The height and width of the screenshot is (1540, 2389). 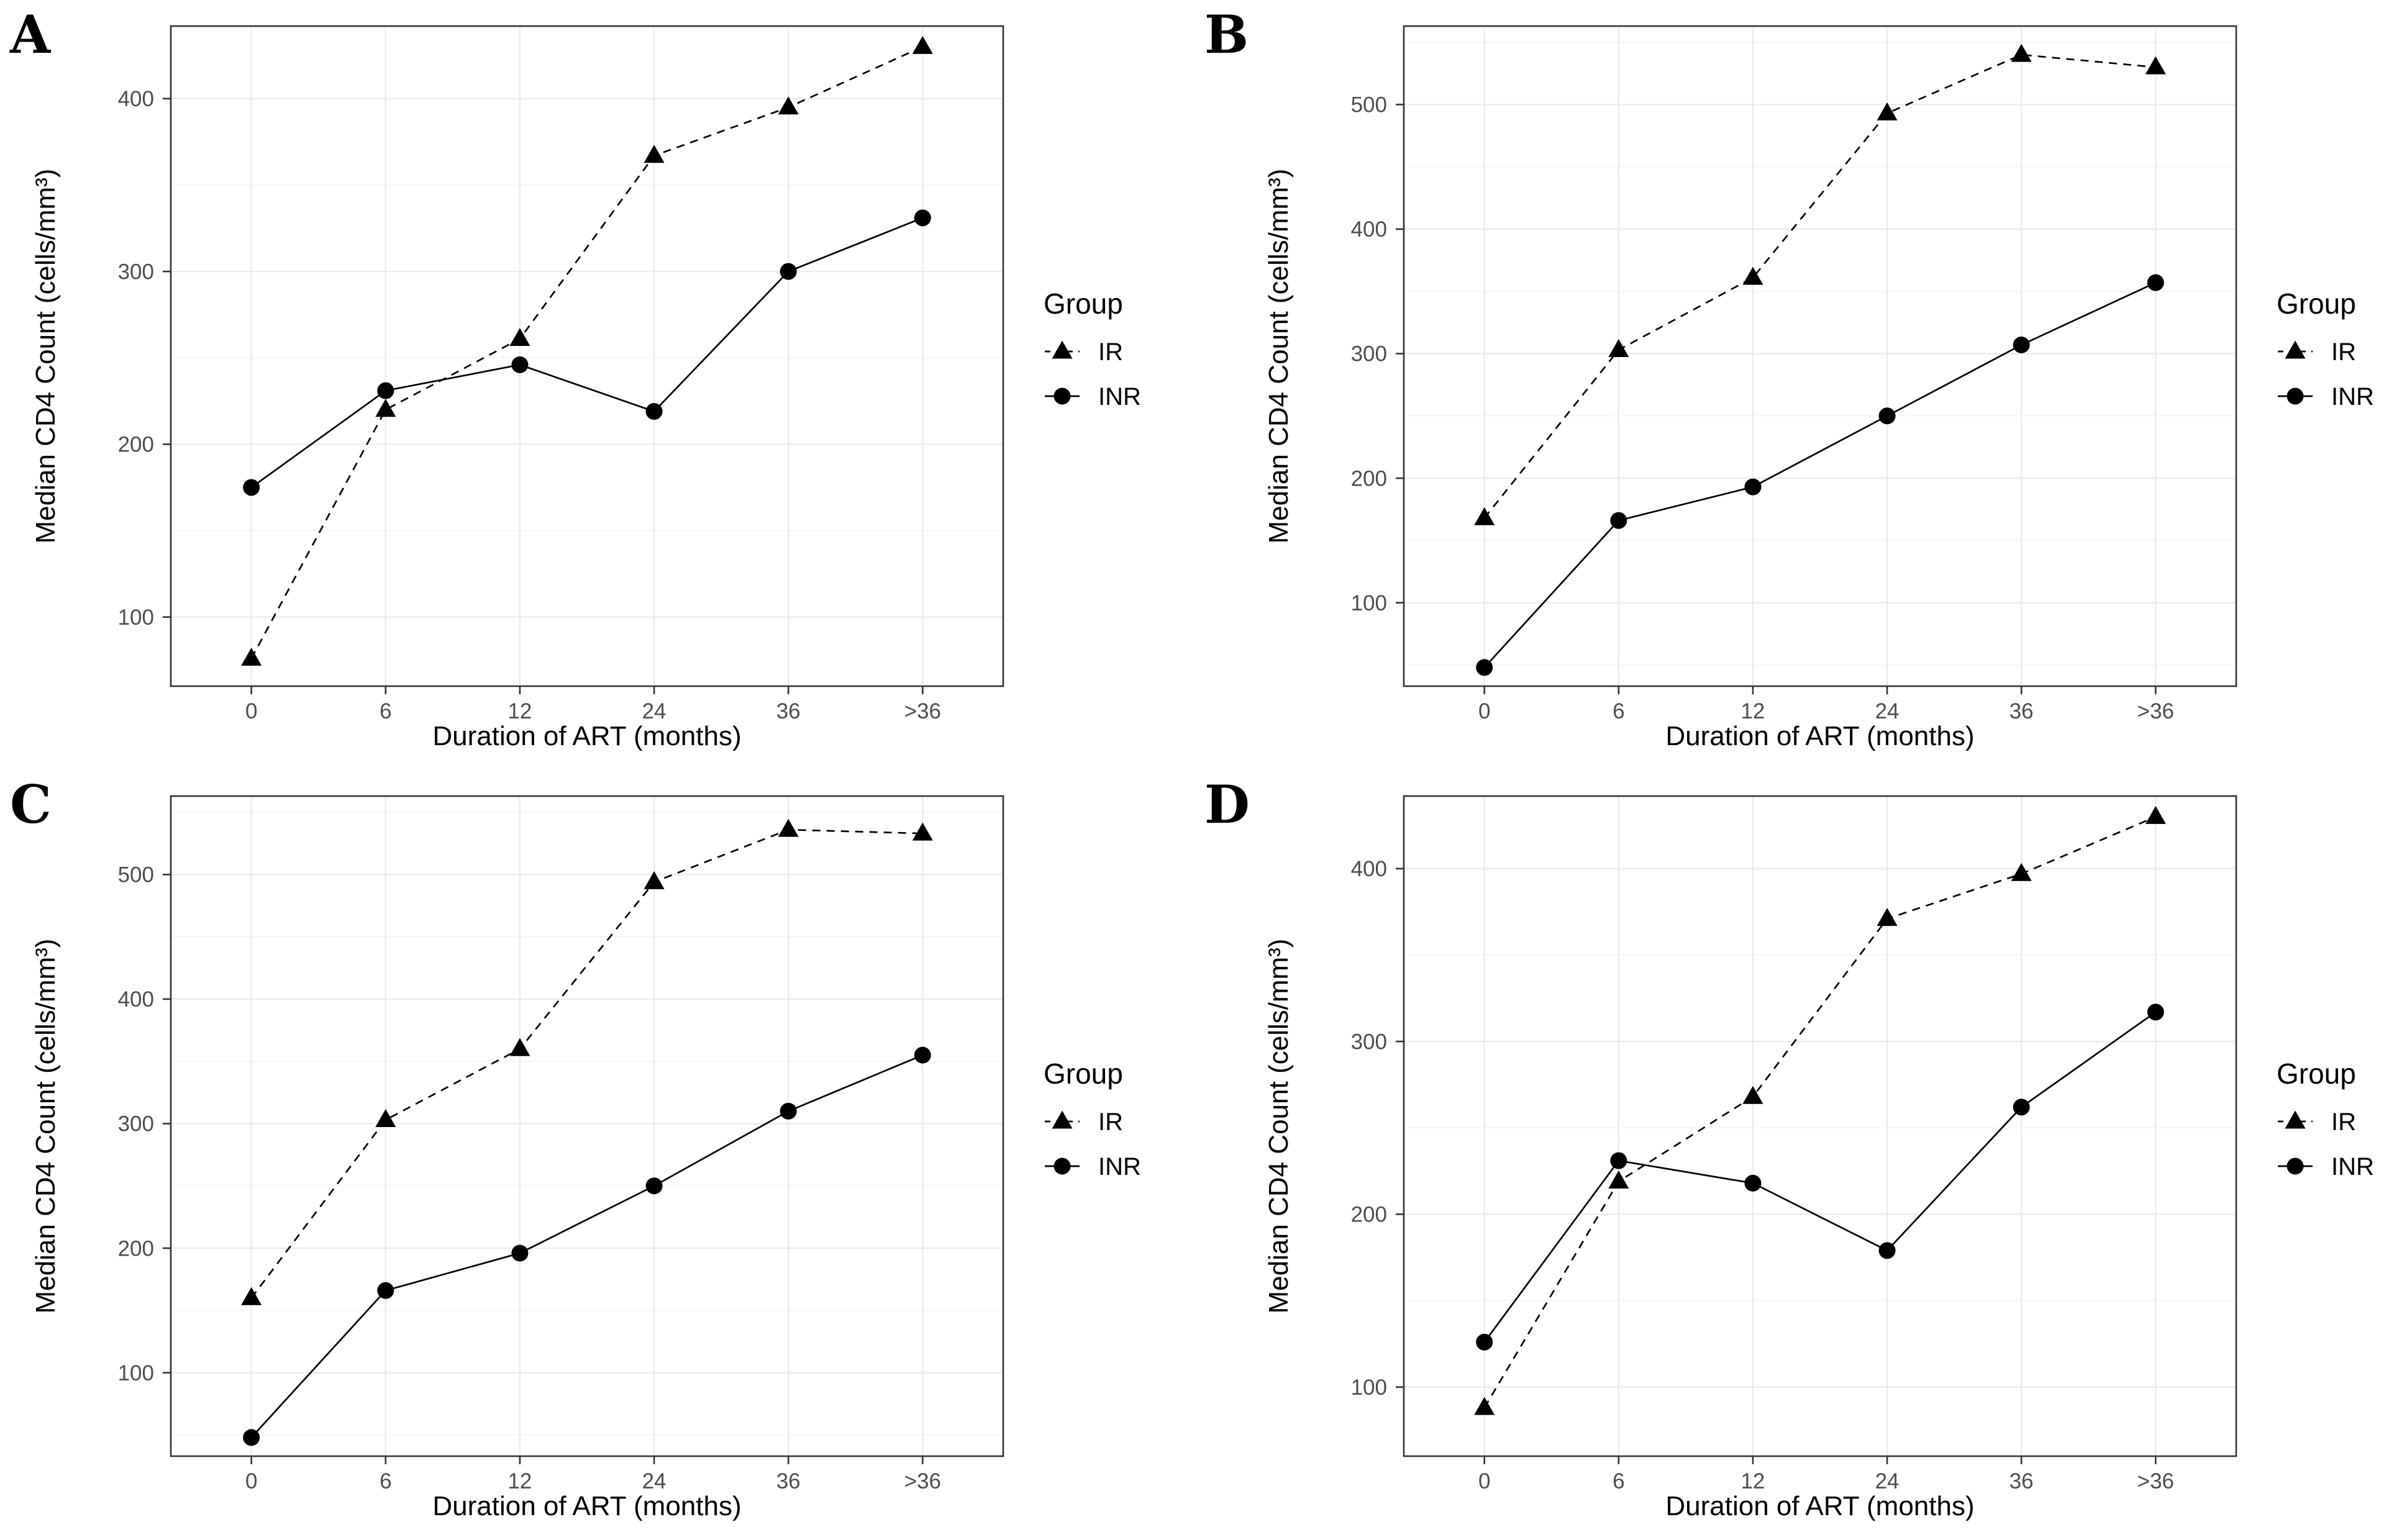 I want to click on panel-label: B, so click(x=1226, y=34).